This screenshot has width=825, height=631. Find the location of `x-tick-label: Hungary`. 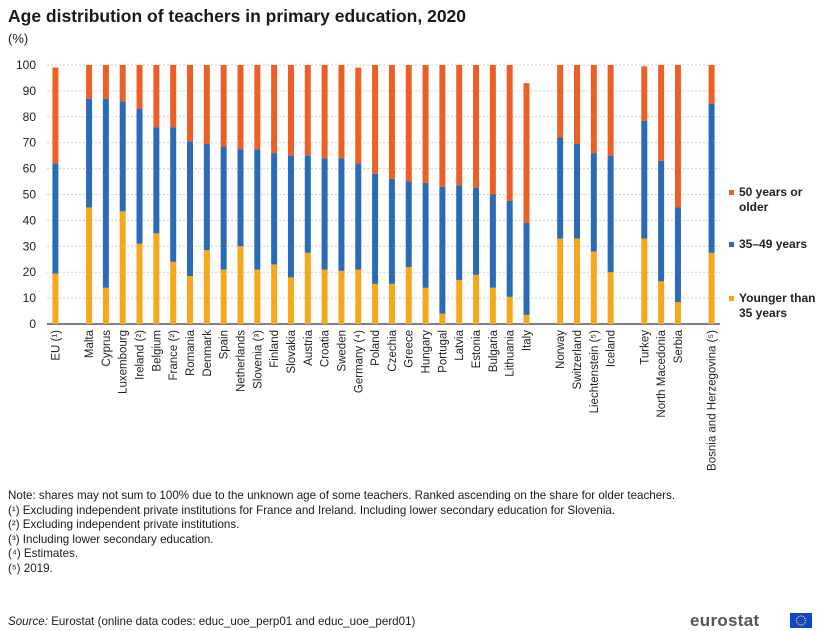

x-tick-label: Hungary is located at coordinates (427, 352).